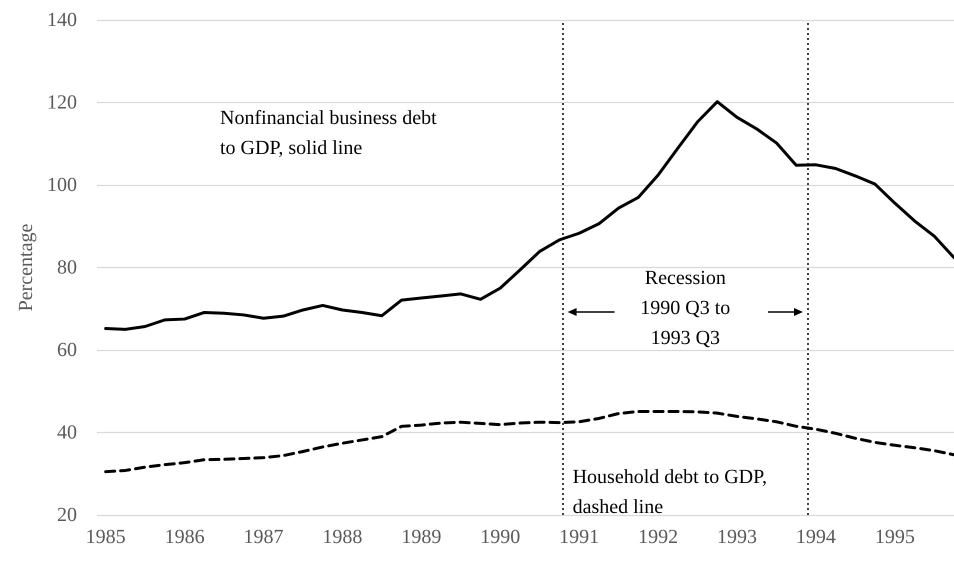 This screenshot has width=954, height=565. I want to click on y-axis-title: Percentage, so click(26, 268).